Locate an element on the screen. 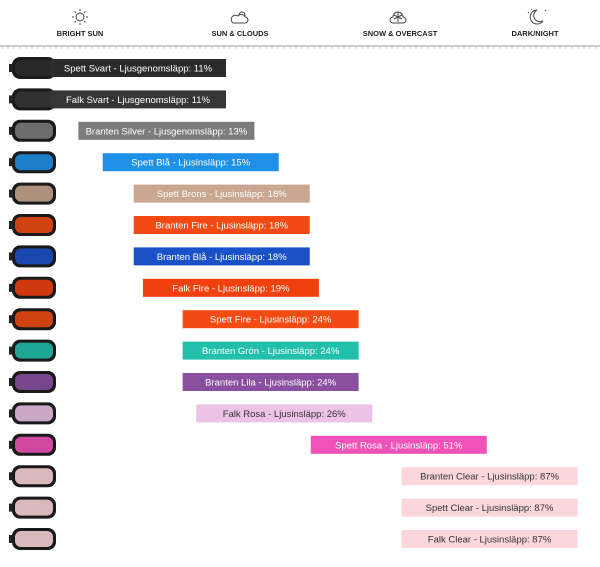  bar-label: Branten Clear - Ljusinsläpp: 87% is located at coordinates (489, 477).